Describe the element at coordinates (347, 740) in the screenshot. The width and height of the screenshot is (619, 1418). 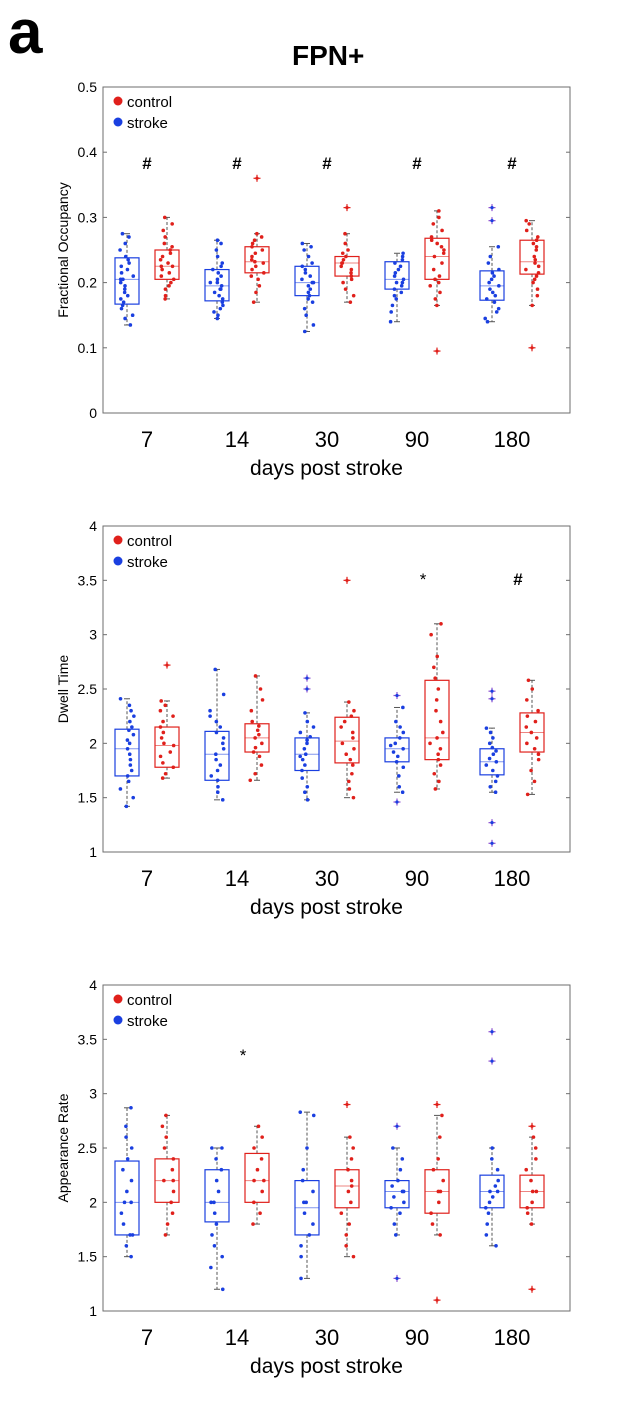
I see `box-iqr` at that location.